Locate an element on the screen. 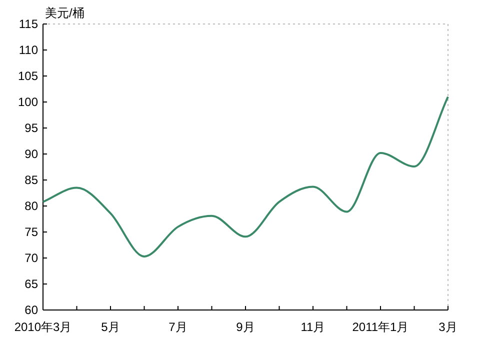 Image resolution: width=497 pixels, height=352 pixels. x-tick-label: 7月 is located at coordinates (178, 327).